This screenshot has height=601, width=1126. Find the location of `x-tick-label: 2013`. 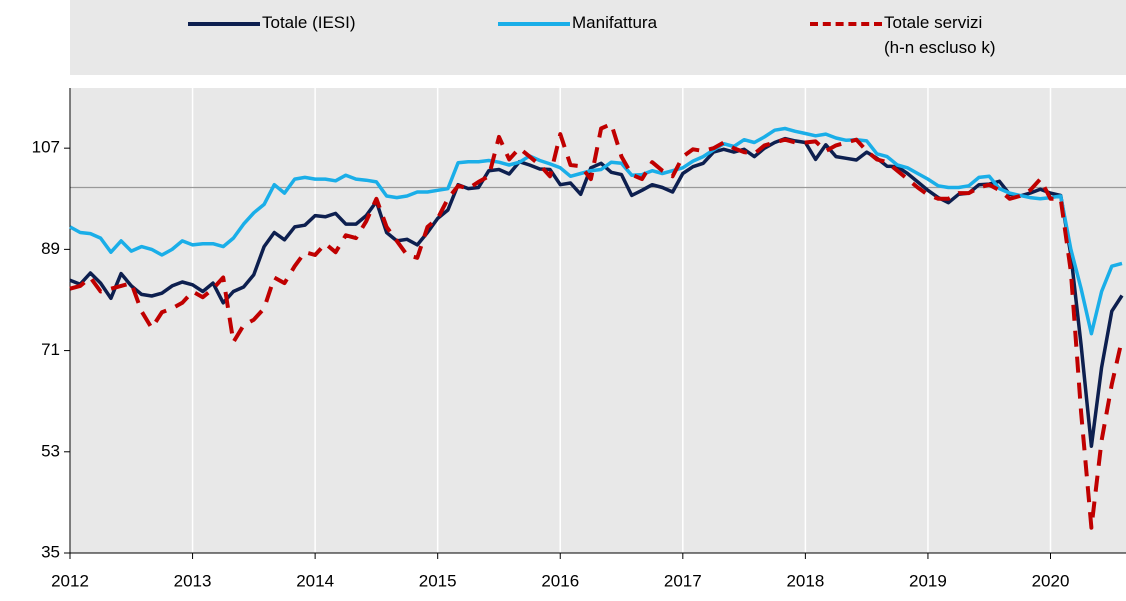

x-tick-label: 2013 is located at coordinates (193, 580).